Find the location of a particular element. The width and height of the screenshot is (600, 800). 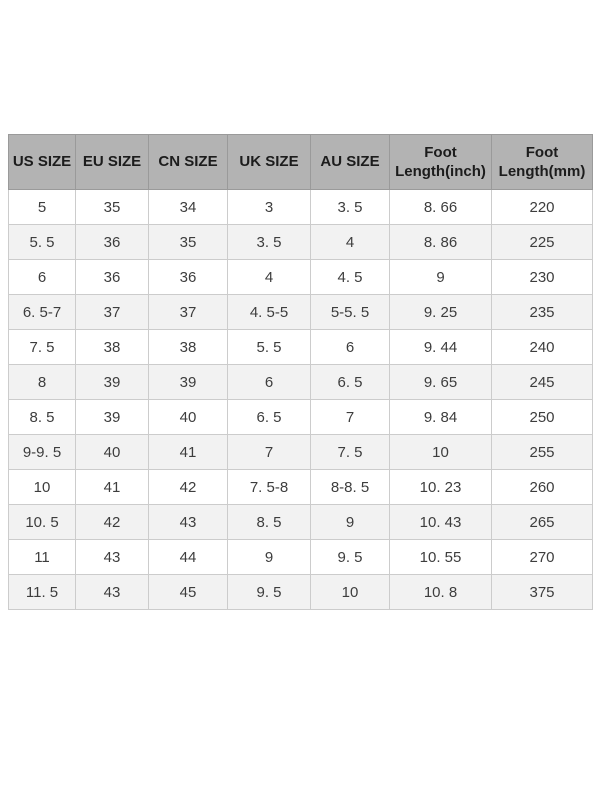

table-row: 11 43 44 9 9. 5 10. 55 270 is located at coordinates (300, 557).